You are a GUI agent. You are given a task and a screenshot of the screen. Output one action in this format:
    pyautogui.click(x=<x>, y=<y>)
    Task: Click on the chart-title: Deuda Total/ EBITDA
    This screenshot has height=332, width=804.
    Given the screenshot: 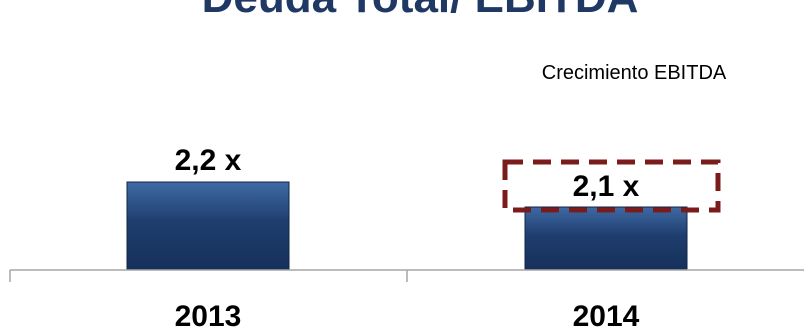 What is the action you would take?
    pyautogui.click(x=420, y=11)
    